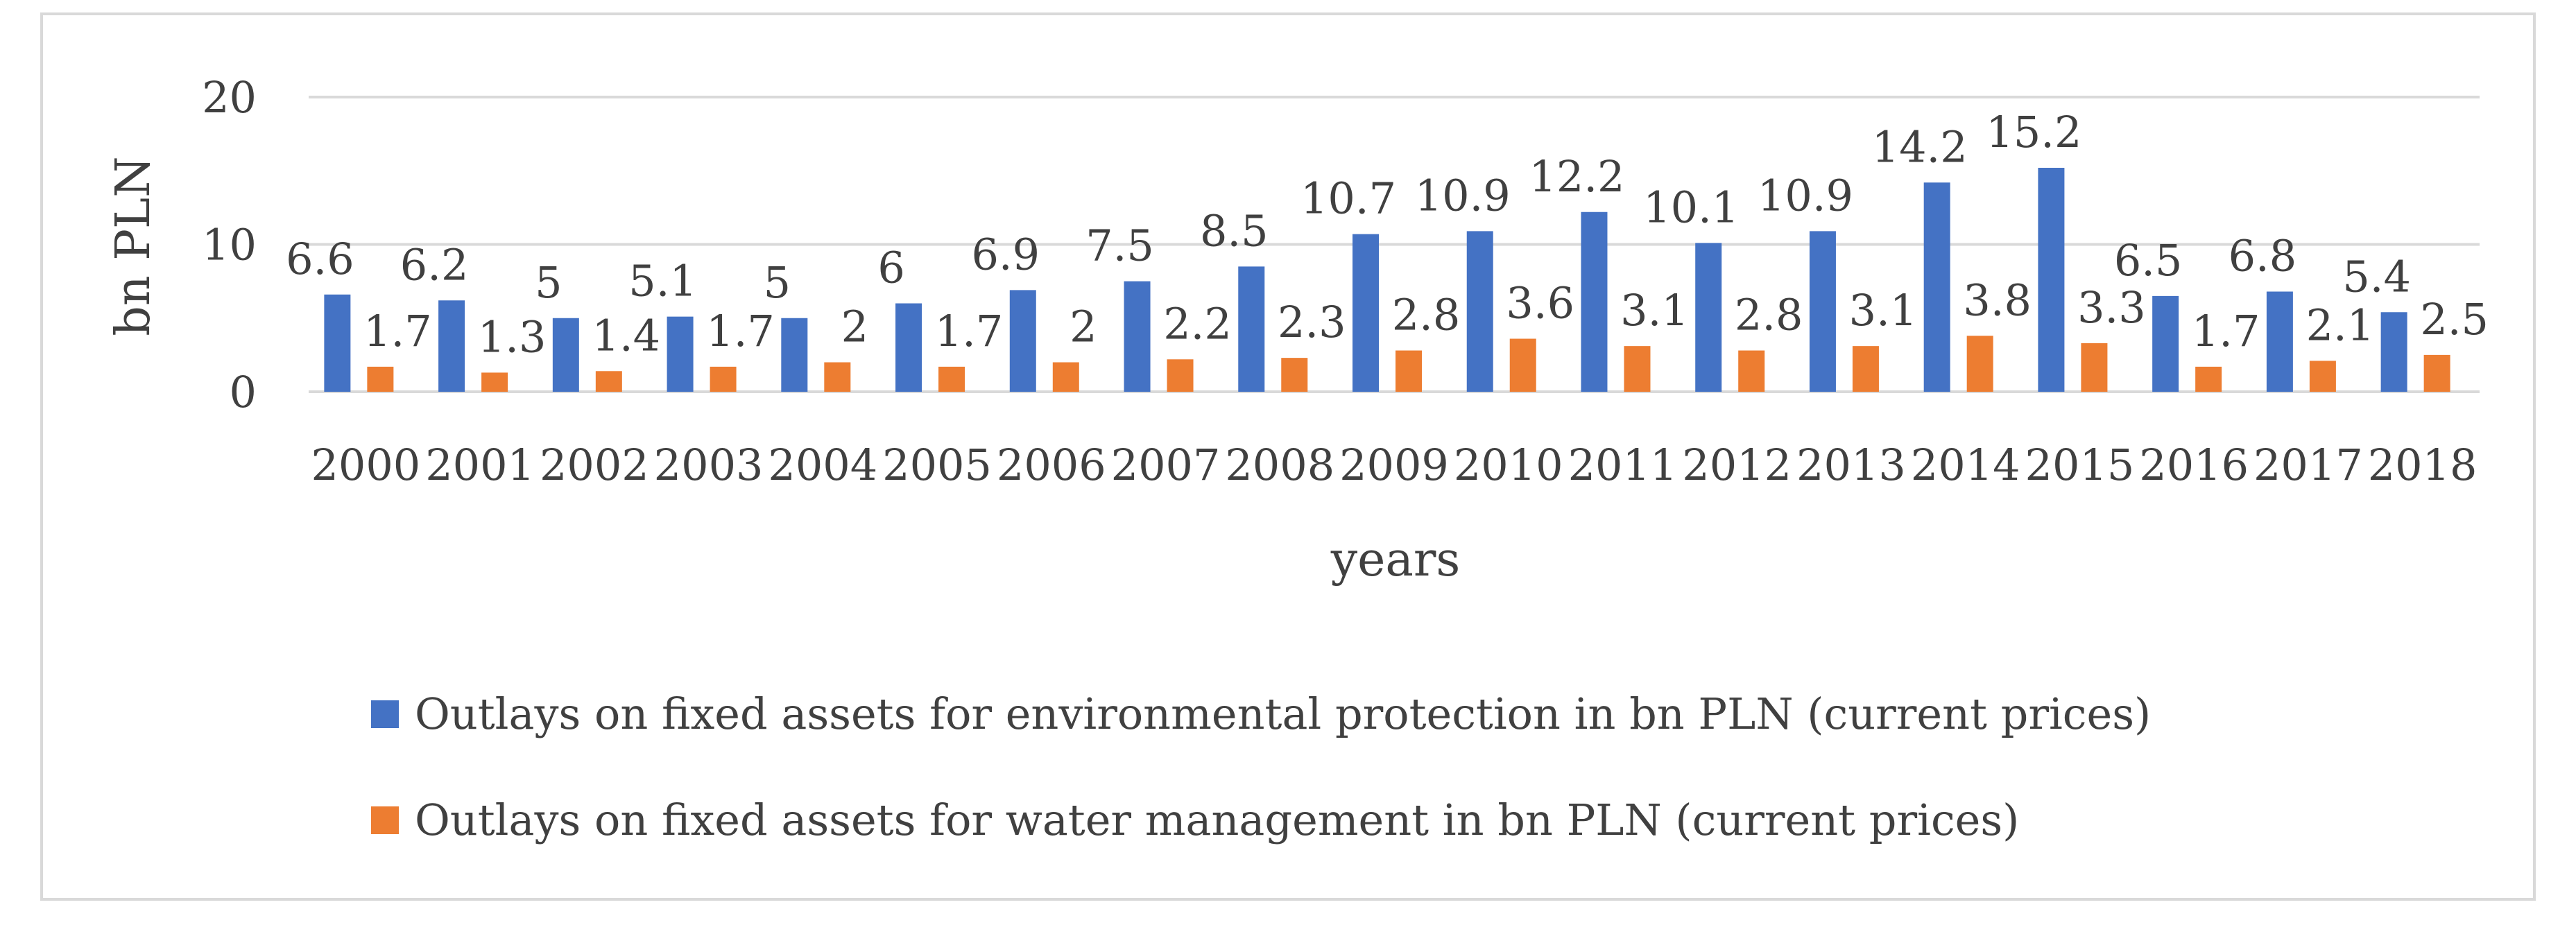  I want to click on x-tick-label: 2017, so click(2308, 465).